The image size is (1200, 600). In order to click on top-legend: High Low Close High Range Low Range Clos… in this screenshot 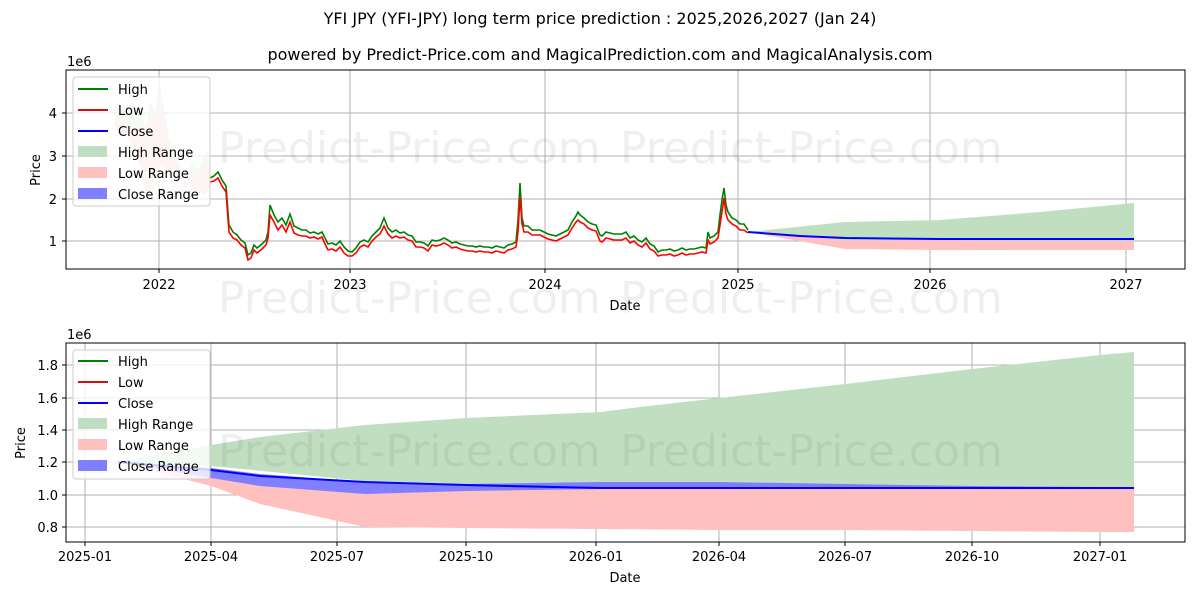, I will do `click(141, 141)`.